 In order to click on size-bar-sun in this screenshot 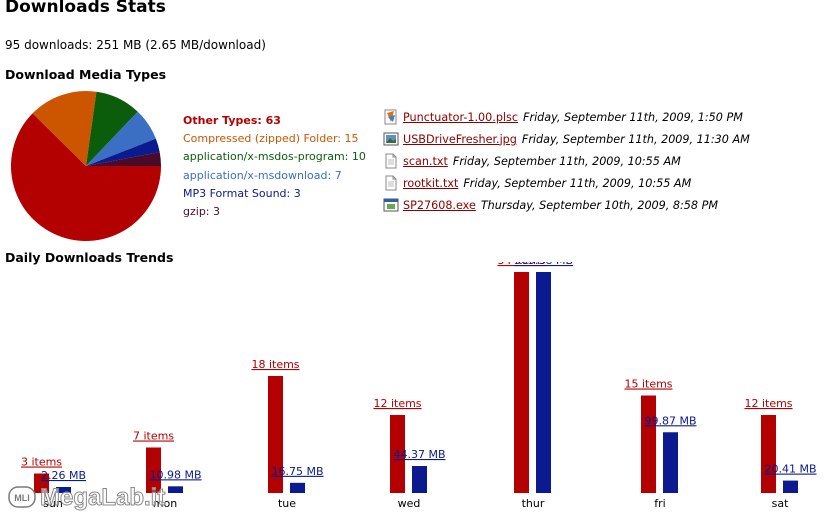, I will do `click(63, 490)`.